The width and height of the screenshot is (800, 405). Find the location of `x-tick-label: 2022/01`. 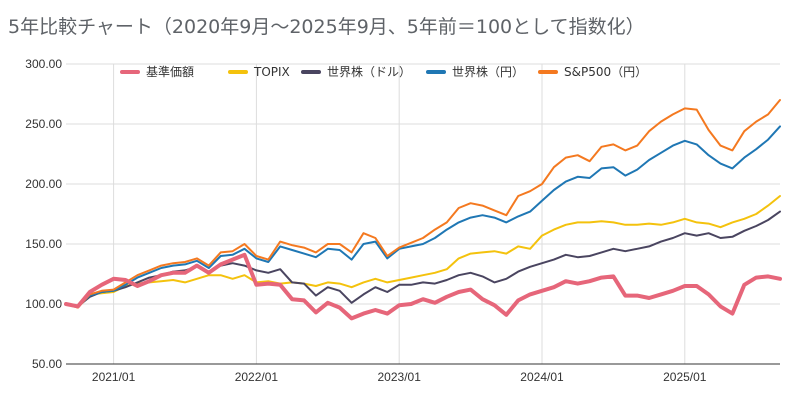

x-tick-label: 2022/01 is located at coordinates (257, 377).